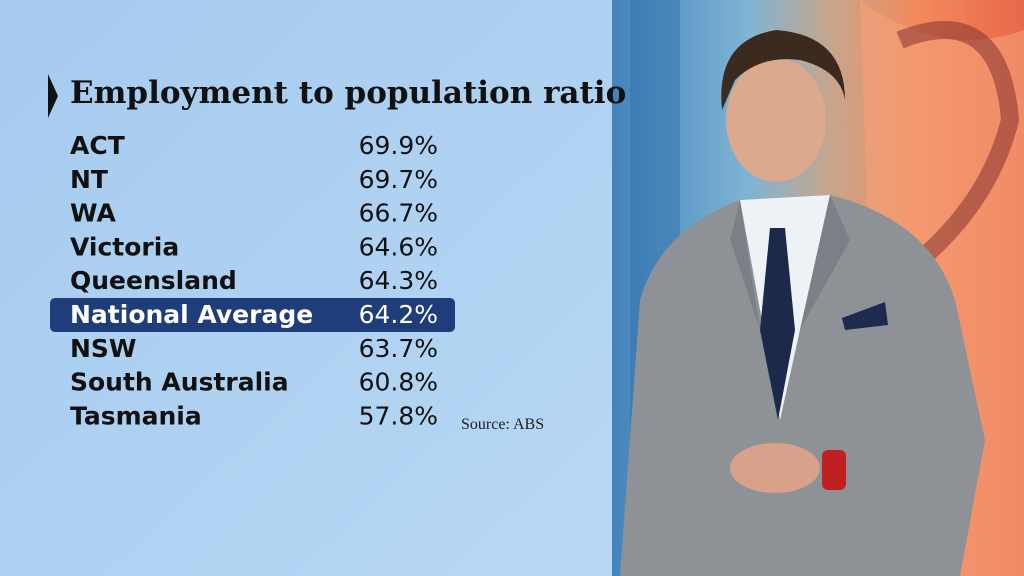  Describe the element at coordinates (398, 280) in the screenshot. I see `row-value: 64.3%` at that location.